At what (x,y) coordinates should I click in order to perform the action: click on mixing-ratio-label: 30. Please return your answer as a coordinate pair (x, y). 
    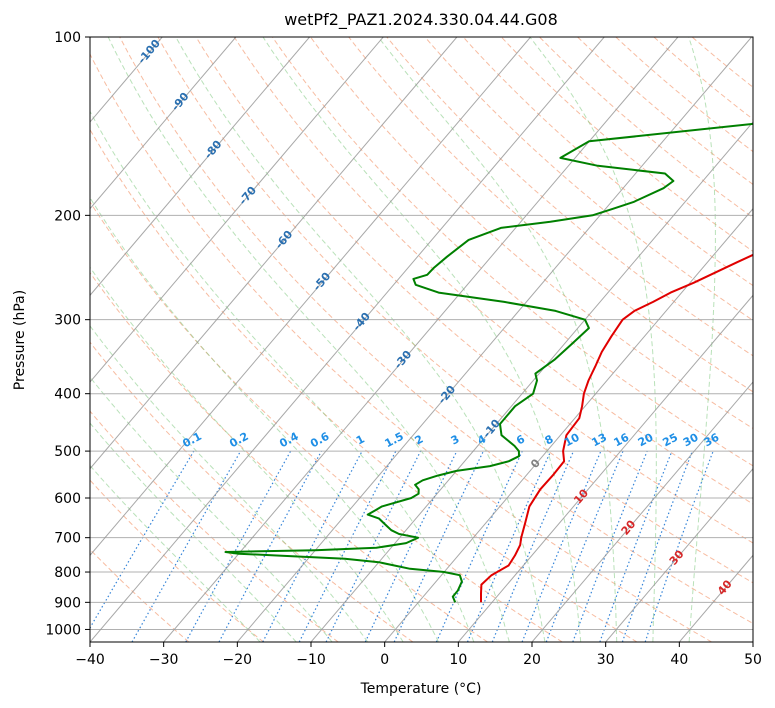
    Looking at the image, I should click on (691, 440).